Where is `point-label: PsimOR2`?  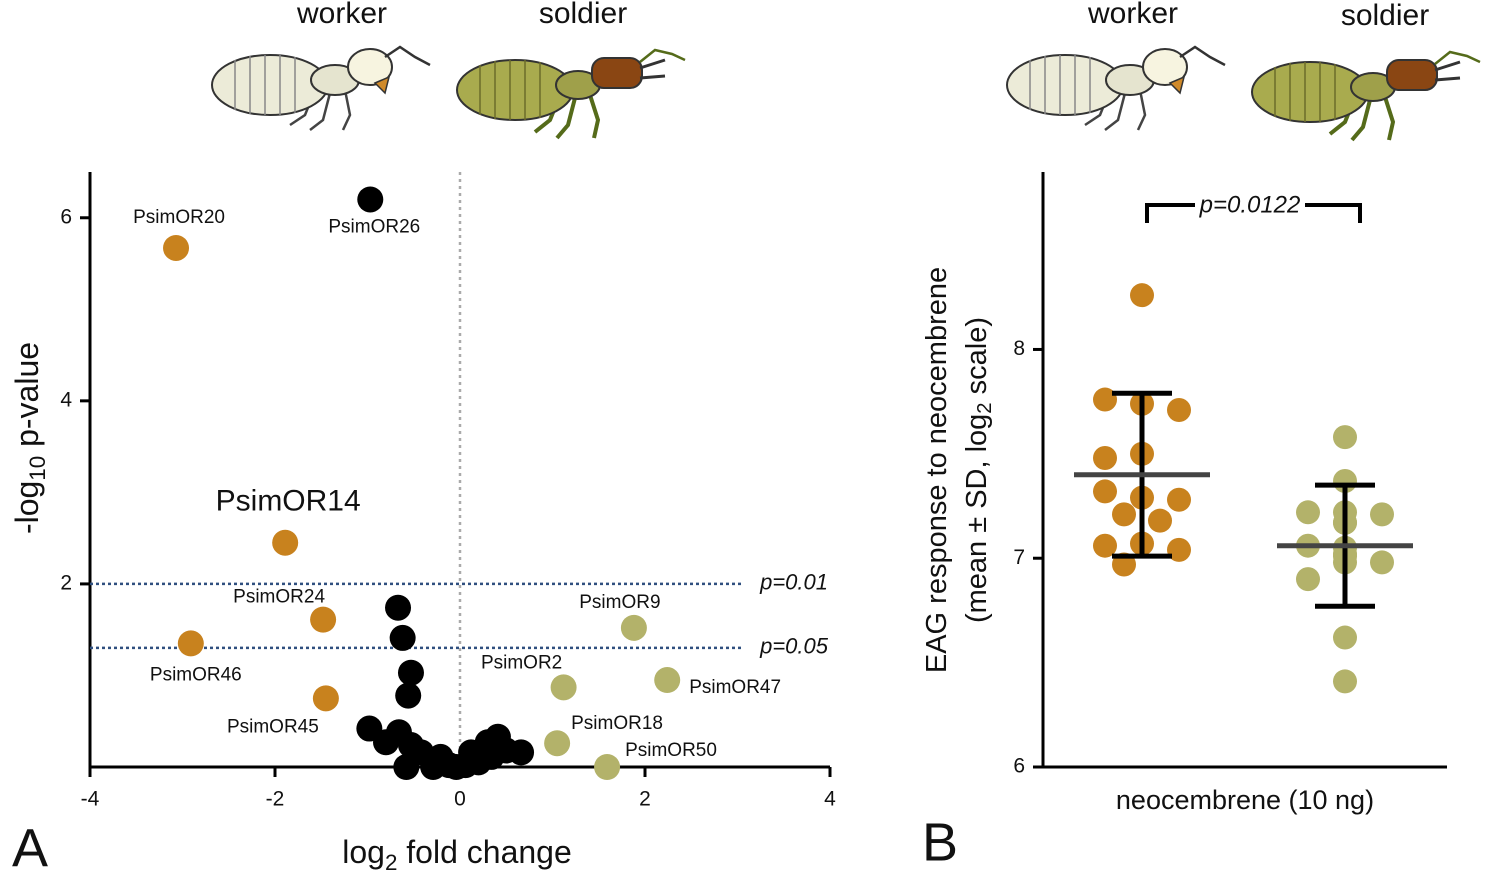
point-label: PsimOR2 is located at coordinates (521, 662).